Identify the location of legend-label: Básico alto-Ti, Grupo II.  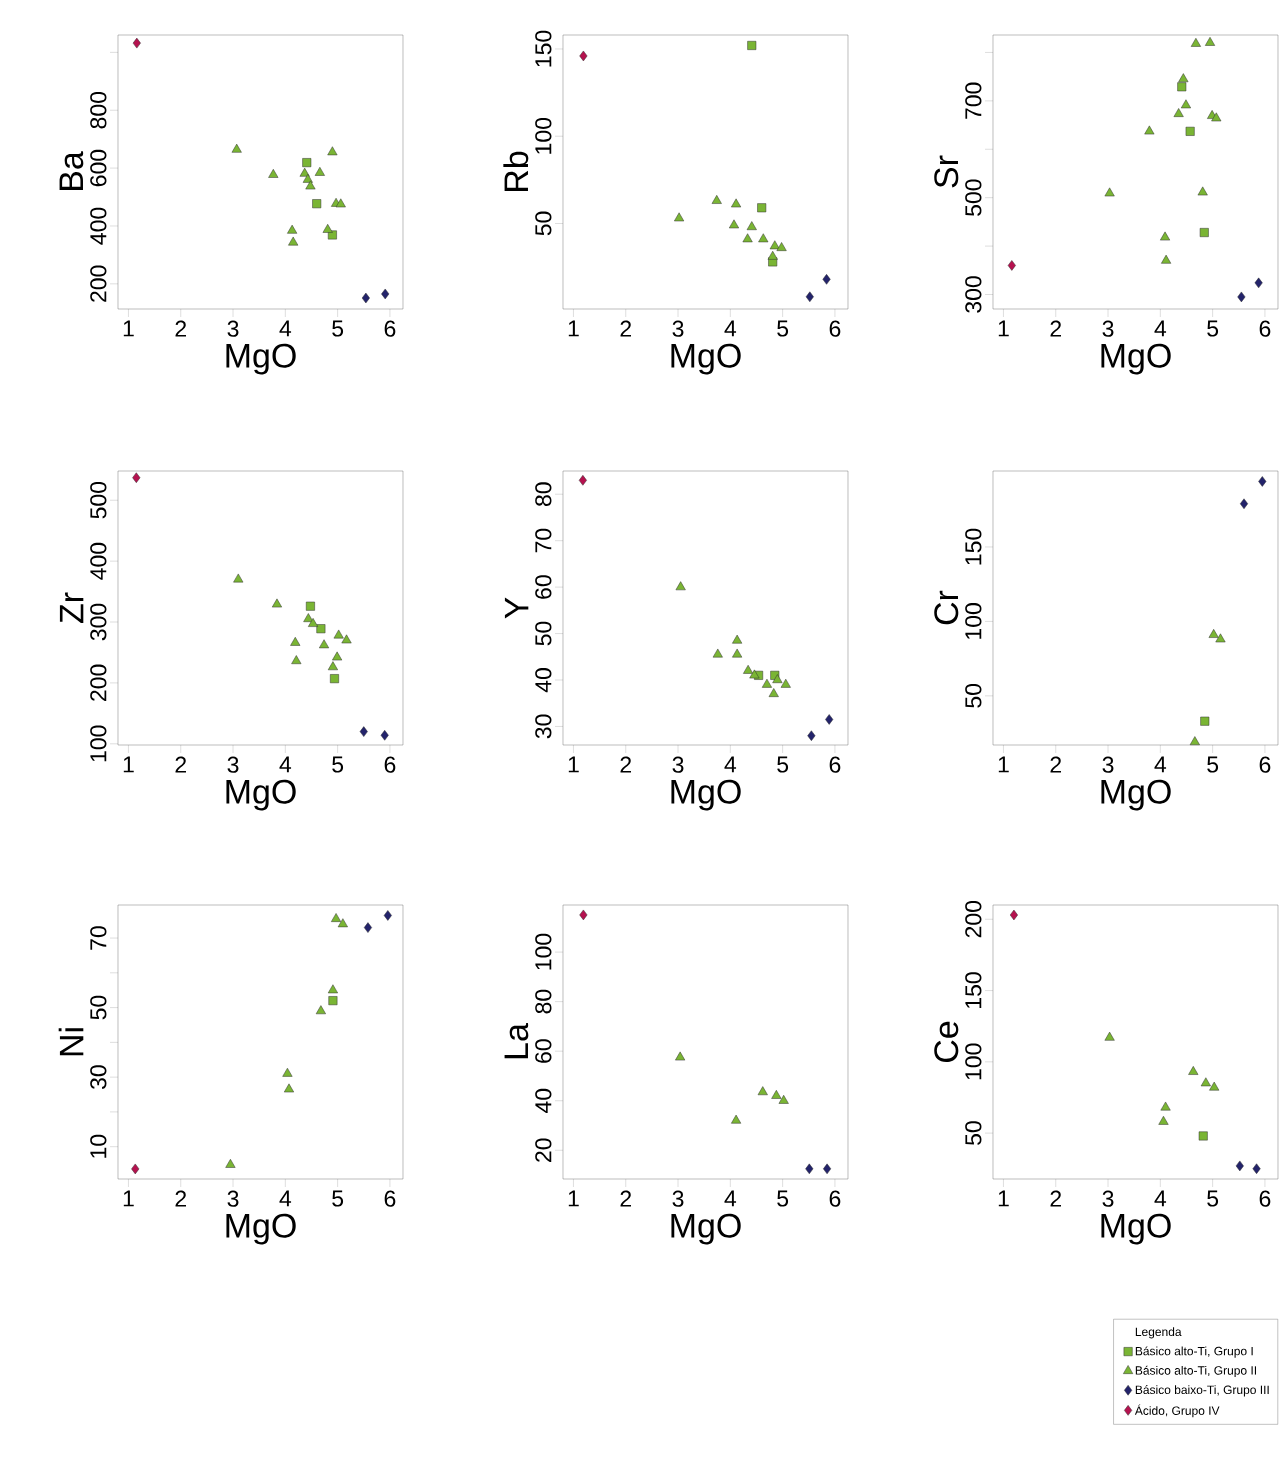
(1195, 1371).